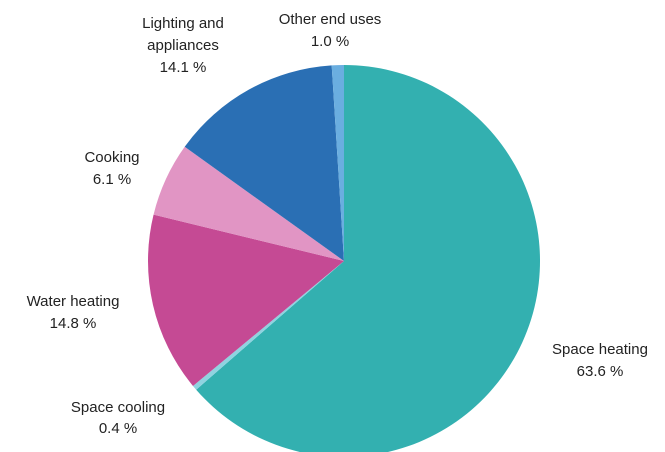  What do you see at coordinates (118, 428) in the screenshot?
I see `value-space-cooling: 0.4 %` at bounding box center [118, 428].